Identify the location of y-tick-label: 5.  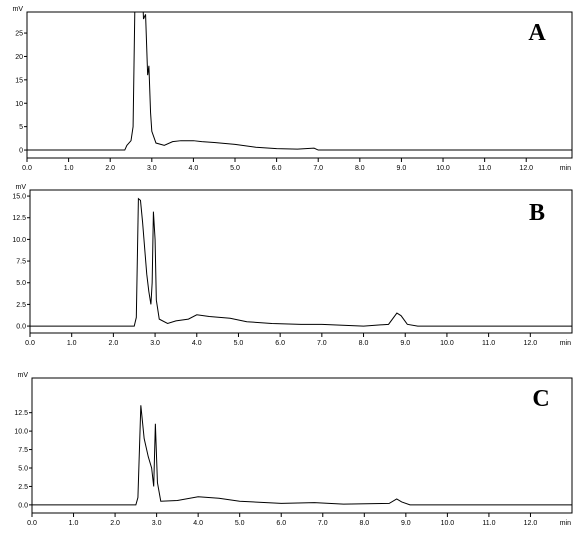
(21, 127).